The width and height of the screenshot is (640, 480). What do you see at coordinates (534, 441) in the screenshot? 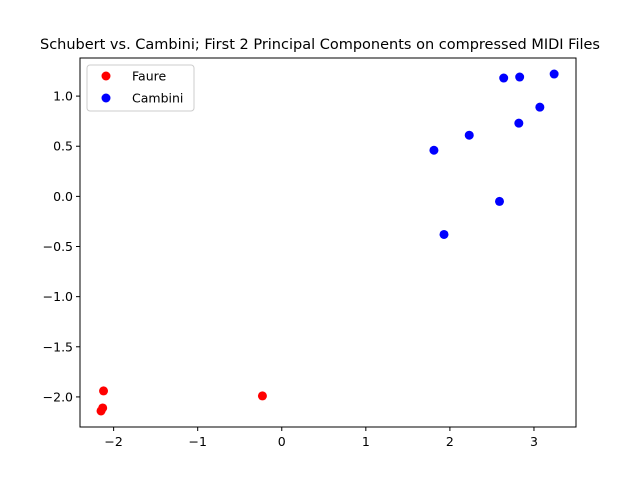
I see `x-tick-label: 3` at bounding box center [534, 441].